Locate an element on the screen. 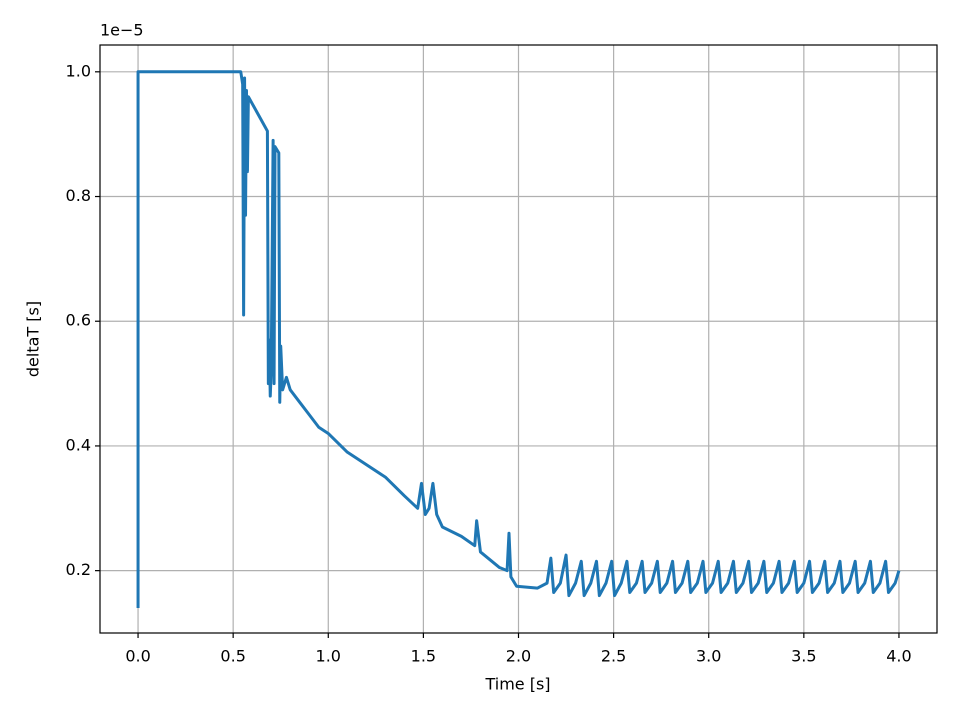 The image size is (960, 720). x-tick-label: 3.0 is located at coordinates (708, 656).